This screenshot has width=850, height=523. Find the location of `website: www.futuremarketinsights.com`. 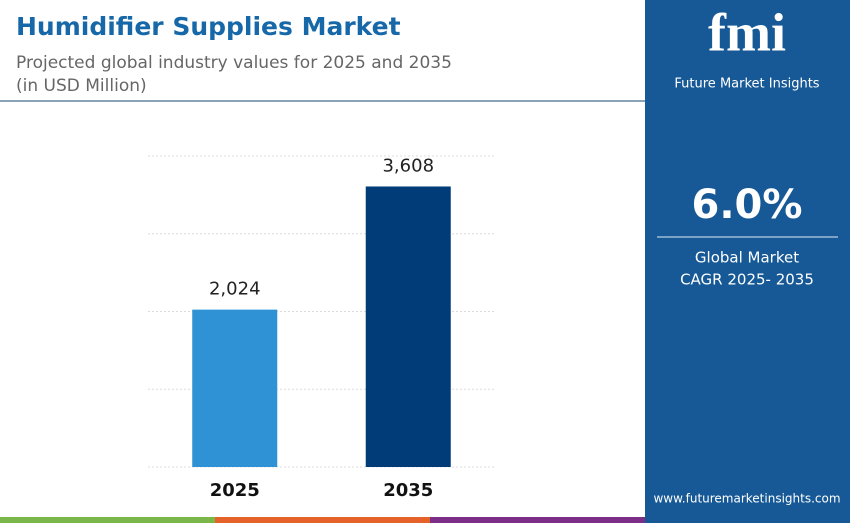

website: www.futuremarketinsights.com is located at coordinates (746, 499).